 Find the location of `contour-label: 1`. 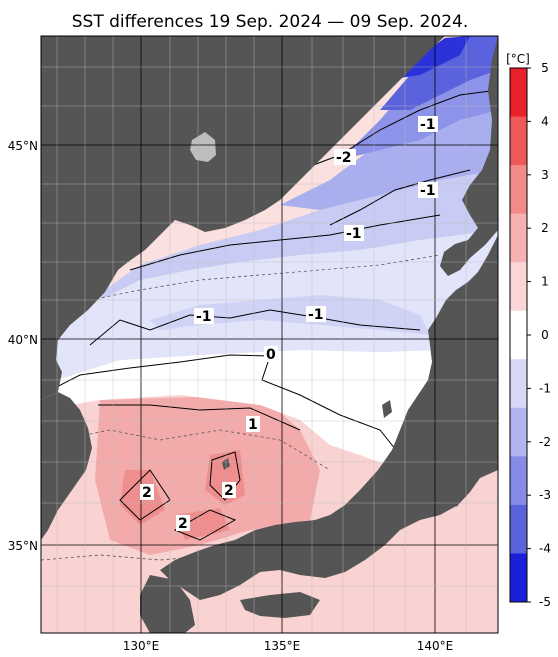

contour-label: 1 is located at coordinates (253, 425).